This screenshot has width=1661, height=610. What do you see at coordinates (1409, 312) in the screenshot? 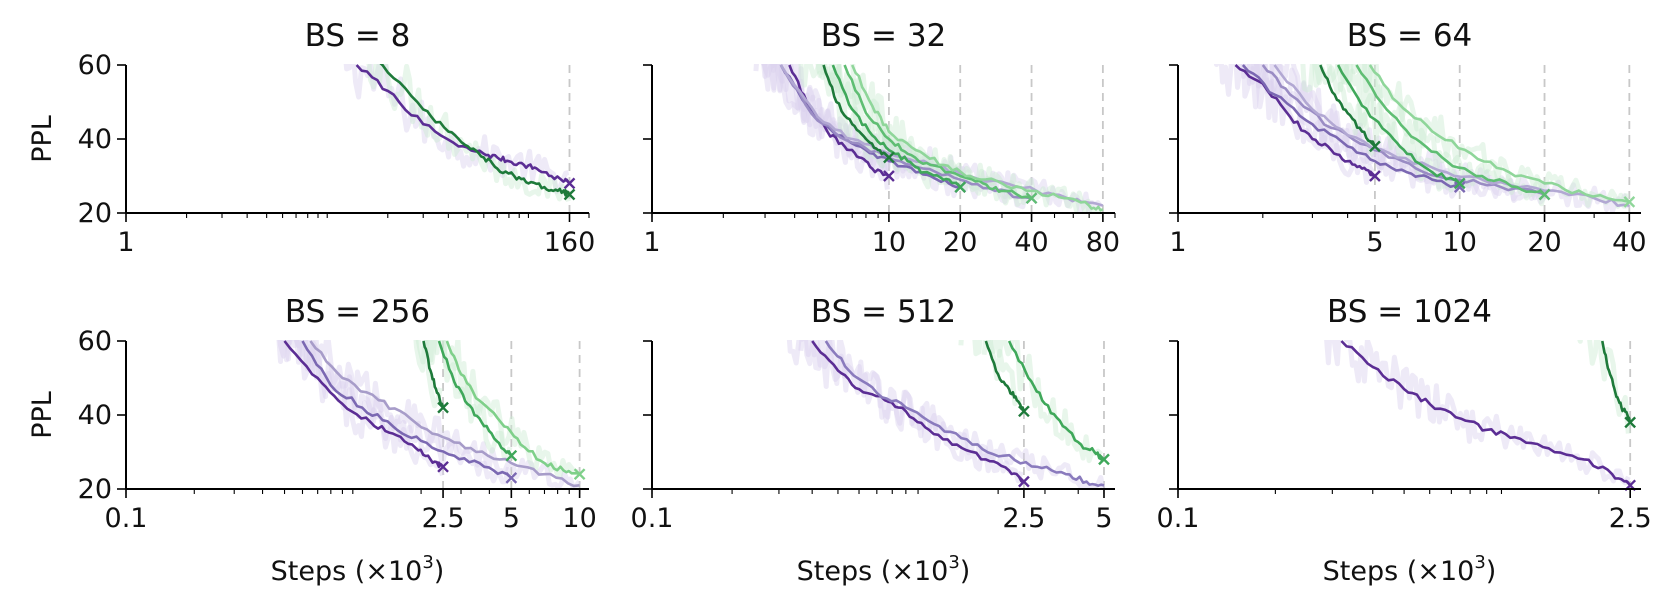
I see `panel-title: BS = 1024` at bounding box center [1409, 312].